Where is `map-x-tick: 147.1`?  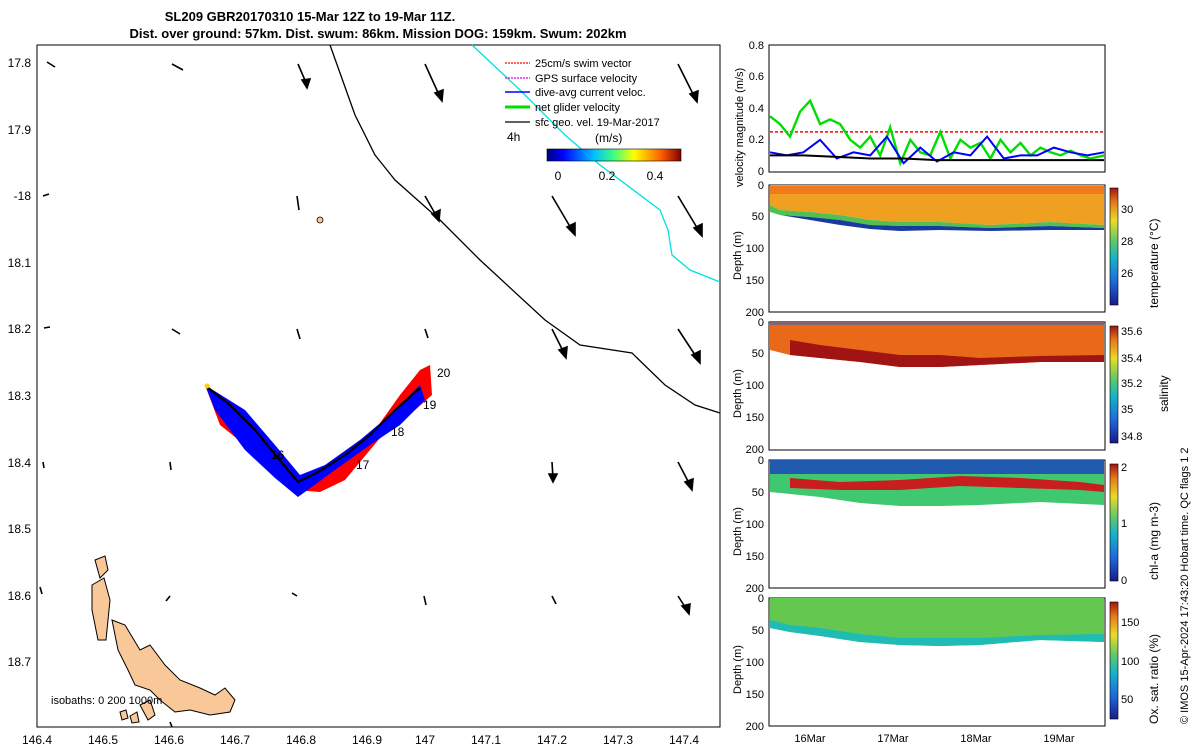
map-x-tick: 147.1 is located at coordinates (486, 740).